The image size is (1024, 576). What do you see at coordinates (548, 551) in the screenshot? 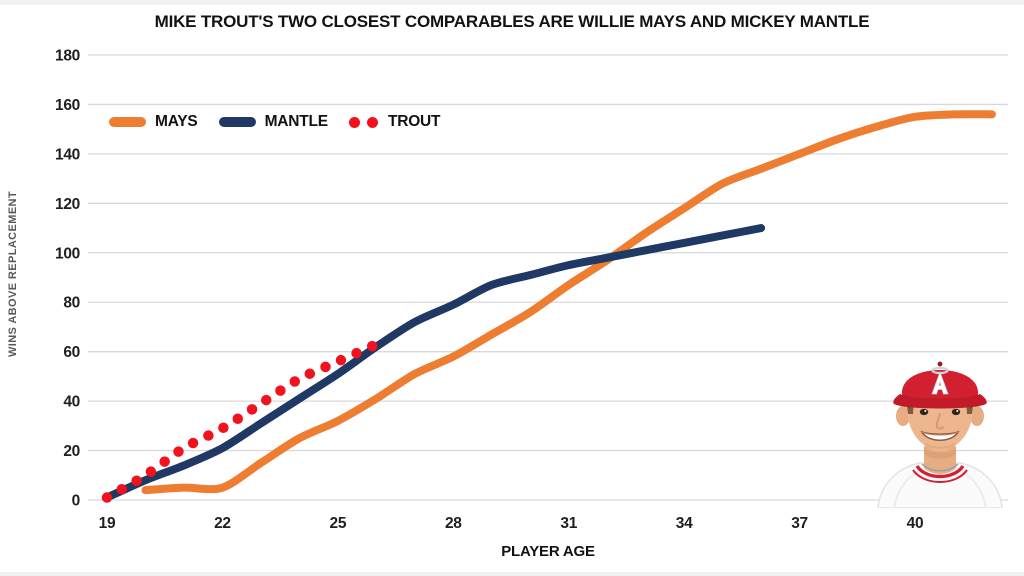
I see `x-axis-title: PLAYER AGE` at bounding box center [548, 551].